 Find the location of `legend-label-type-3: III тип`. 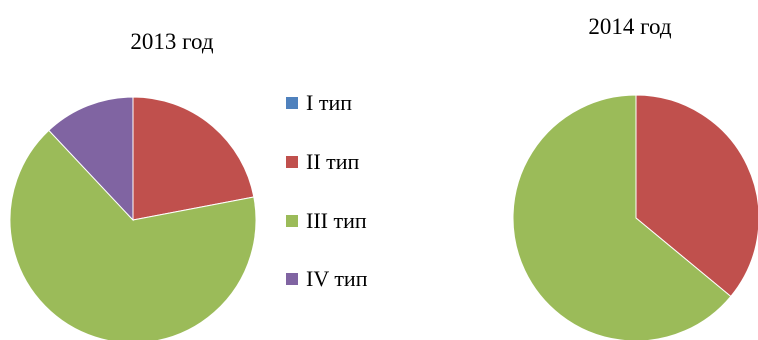

legend-label-type-3: III тип is located at coordinates (336, 220).